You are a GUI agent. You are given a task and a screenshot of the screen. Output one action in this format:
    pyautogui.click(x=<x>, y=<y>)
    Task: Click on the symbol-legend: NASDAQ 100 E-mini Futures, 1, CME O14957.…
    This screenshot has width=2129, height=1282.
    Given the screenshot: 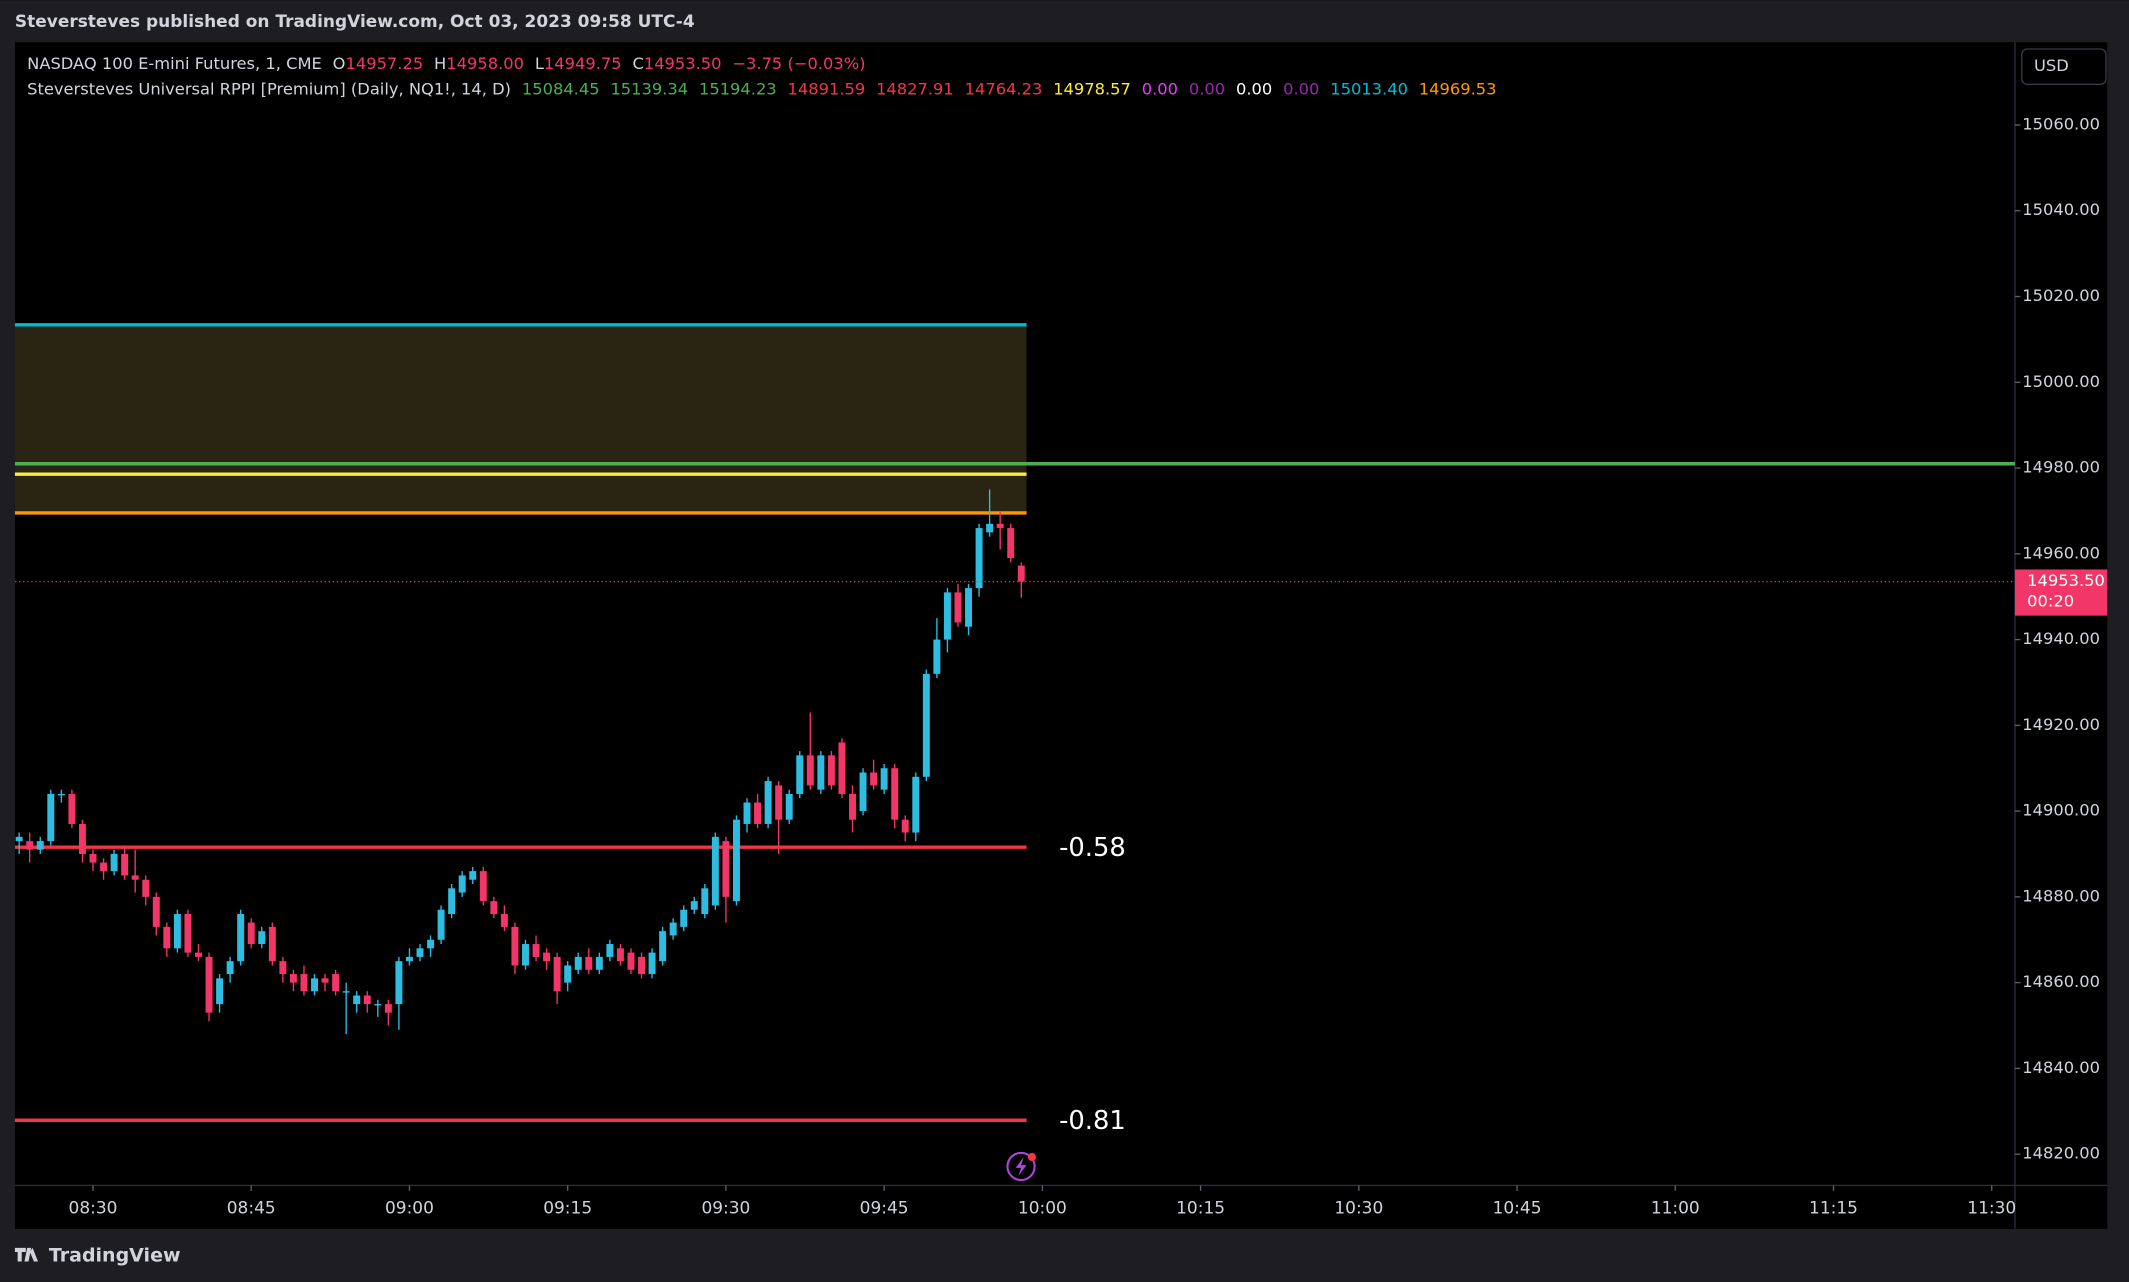 What is the action you would take?
    pyautogui.click(x=446, y=62)
    